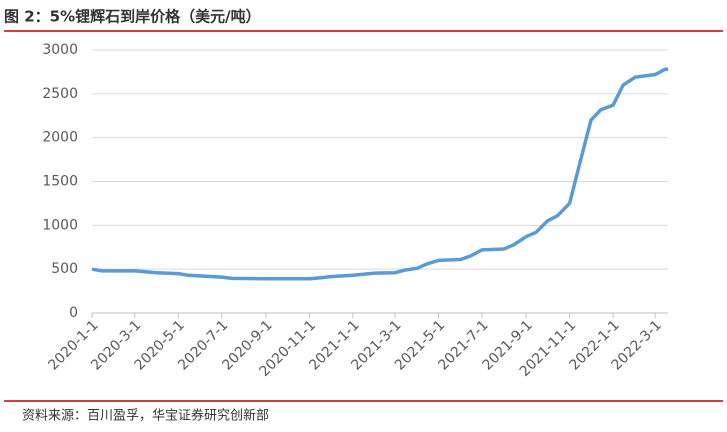 The image size is (727, 432). What do you see at coordinates (132, 17) in the screenshot?
I see `chart-title: 图 2：5%锂辉石到岸价格（美元/吨）` at bounding box center [132, 17].